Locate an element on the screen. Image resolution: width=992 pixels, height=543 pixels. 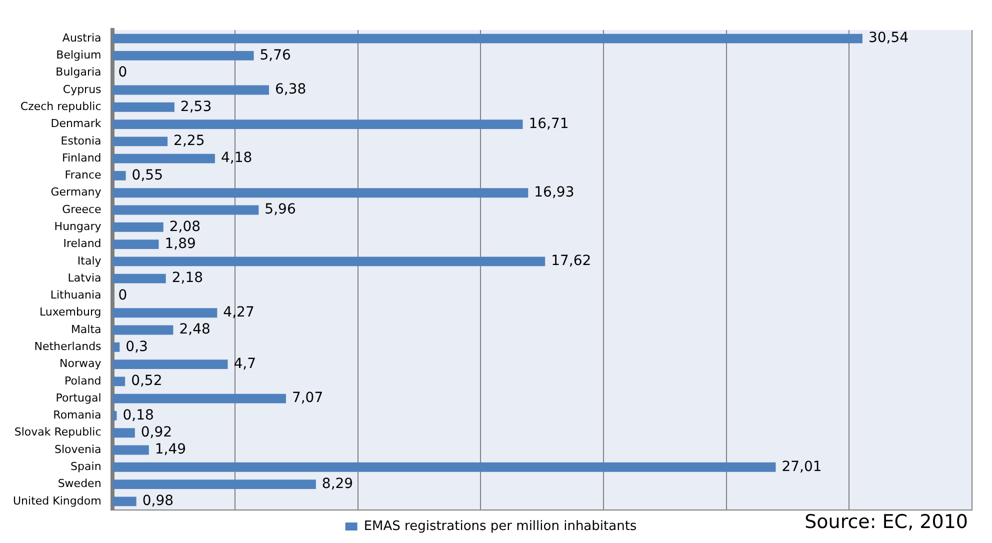
y-tick-label: Sweden is located at coordinates (80, 483).